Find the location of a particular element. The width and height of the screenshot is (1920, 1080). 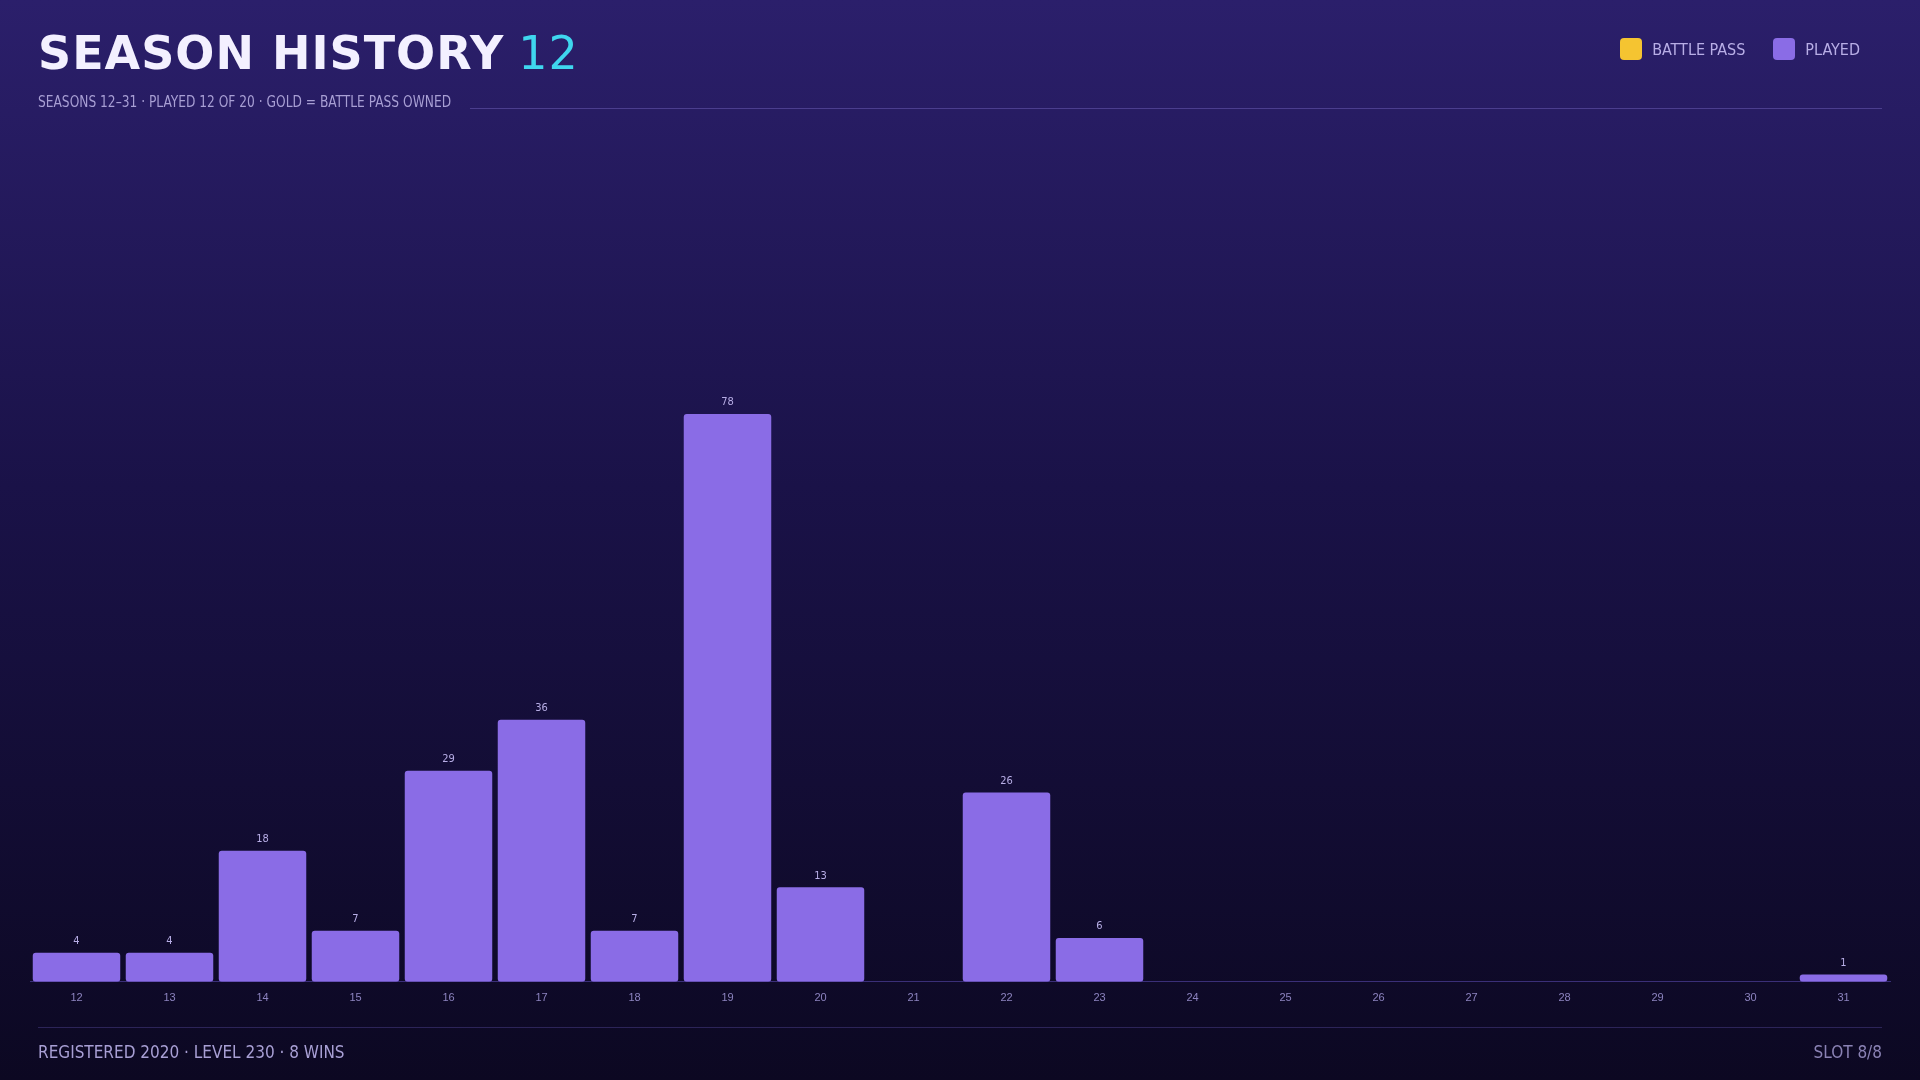

x-tick-label: 27 is located at coordinates (1471, 997).